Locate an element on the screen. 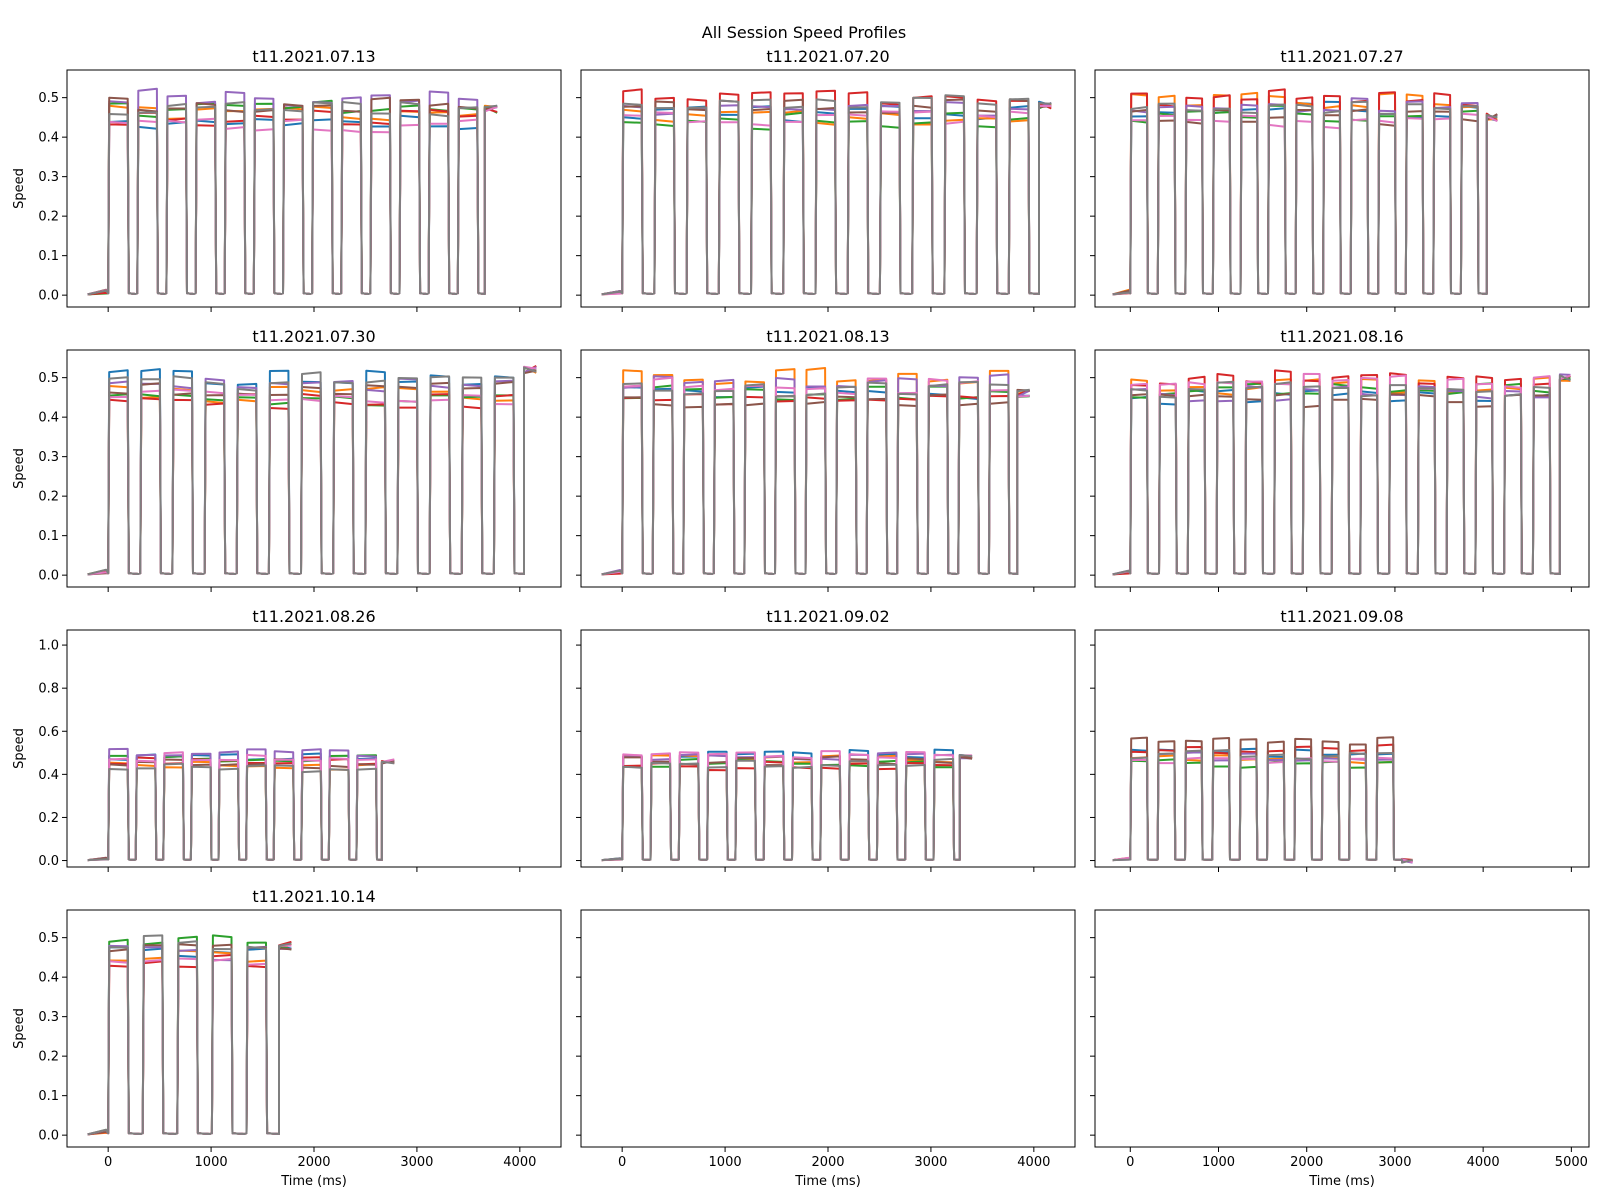  subplot-6: t11.2021.08.16 is located at coordinates (1340, 459).